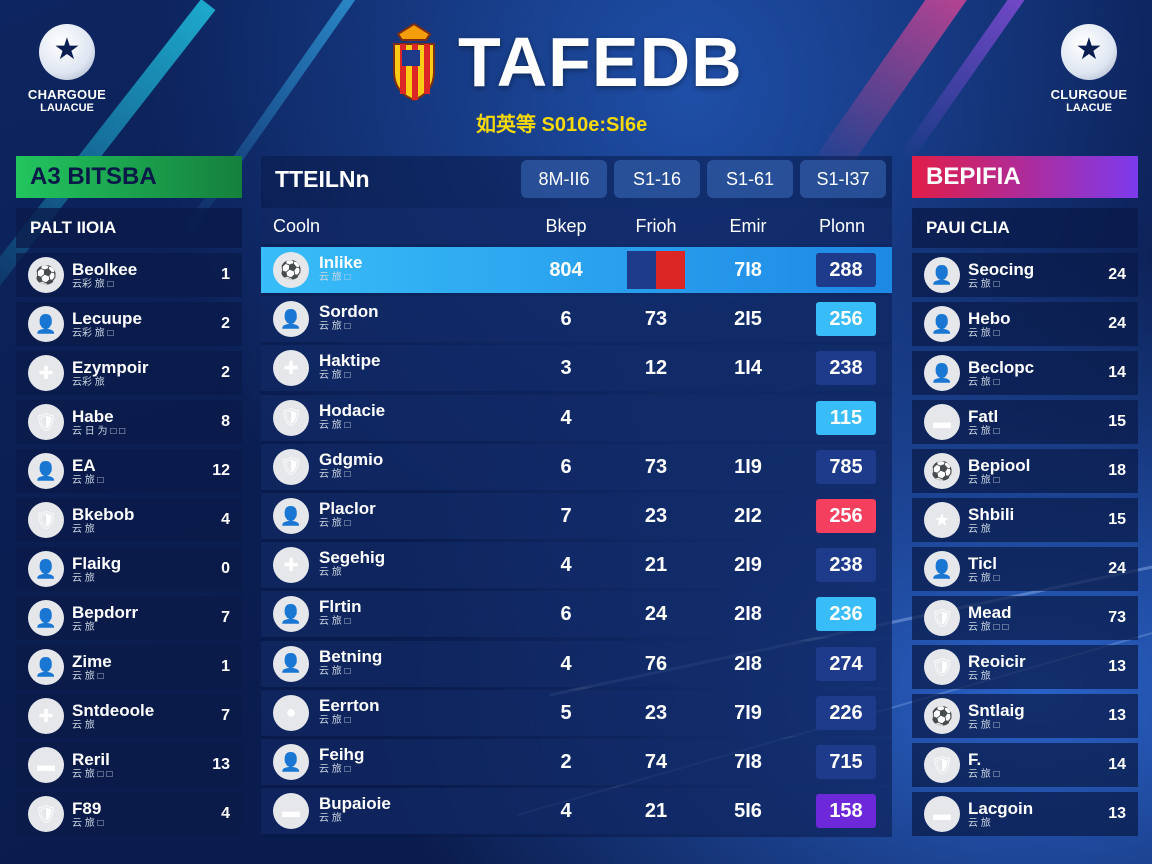  I want to click on team-name-block: Gdgmio 云 旅 □, so click(351, 465).